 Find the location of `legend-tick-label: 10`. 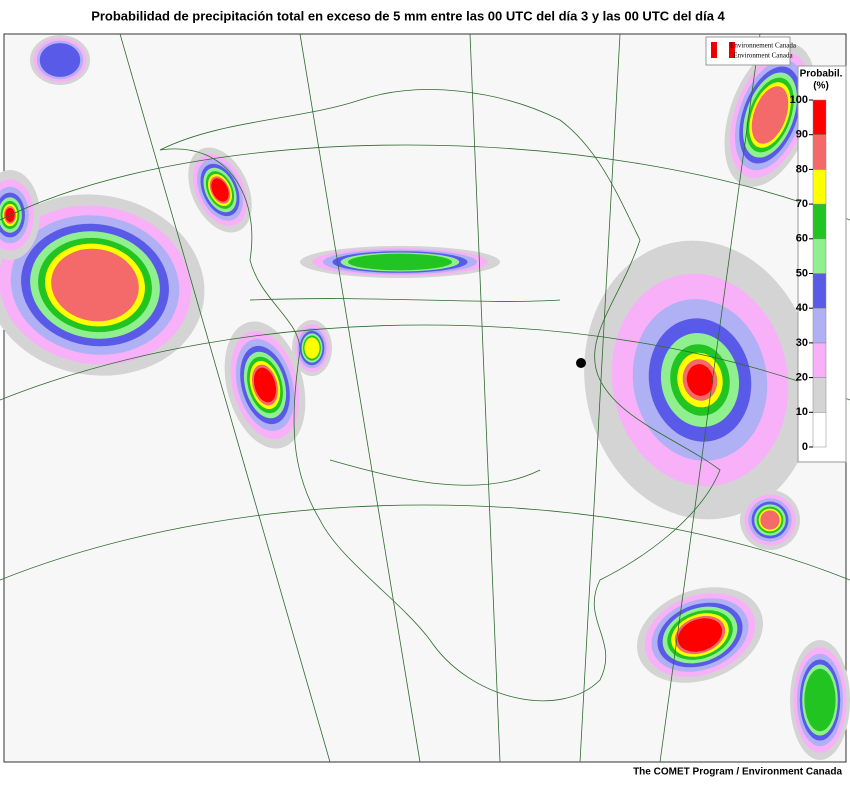

legend-tick-label: 10 is located at coordinates (802, 412).